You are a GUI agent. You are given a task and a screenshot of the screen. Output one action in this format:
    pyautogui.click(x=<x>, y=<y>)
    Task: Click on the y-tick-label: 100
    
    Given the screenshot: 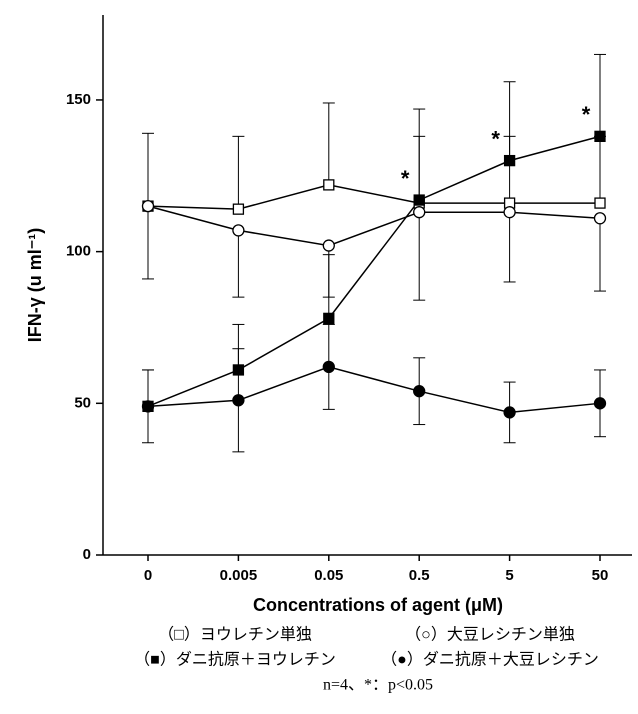 What is the action you would take?
    pyautogui.click(x=78, y=251)
    